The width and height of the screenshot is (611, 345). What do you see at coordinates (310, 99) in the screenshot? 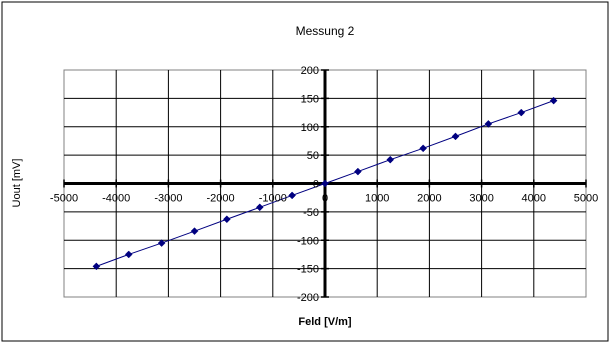
I see `y-tick-label: 150` at bounding box center [310, 99].